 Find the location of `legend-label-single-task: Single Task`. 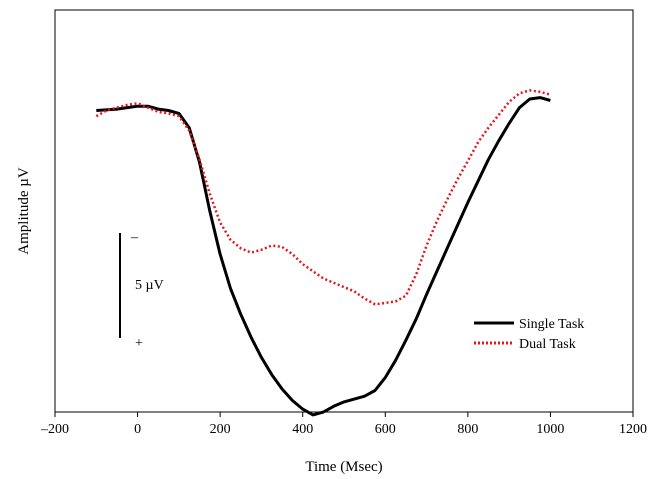

legend-label-single-task: Single Task is located at coordinates (551, 324).